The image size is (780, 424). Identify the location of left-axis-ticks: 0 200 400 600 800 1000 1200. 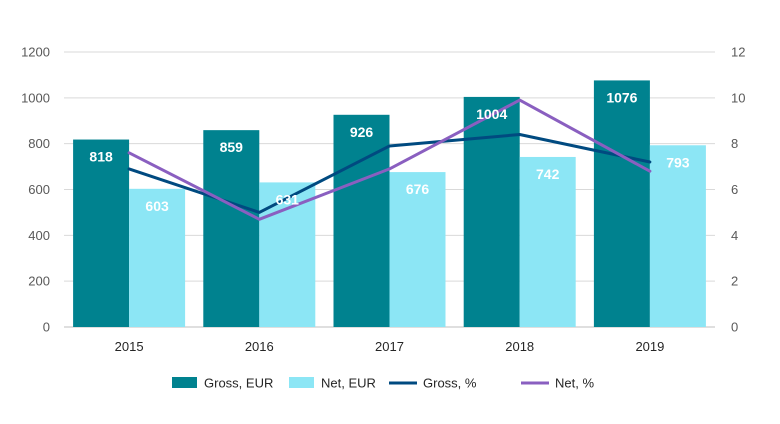
(35, 190).